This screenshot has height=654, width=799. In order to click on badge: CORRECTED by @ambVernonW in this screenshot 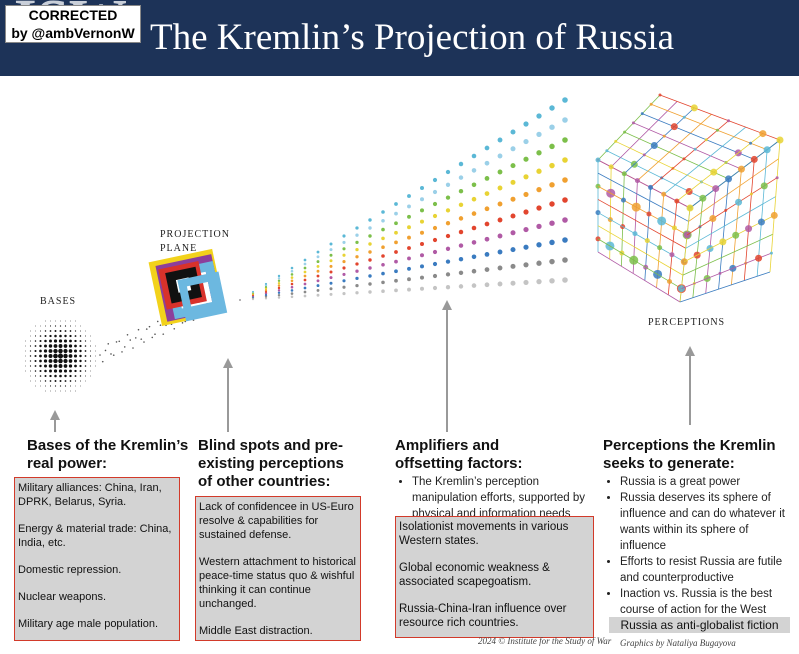, I will do `click(73, 24)`.